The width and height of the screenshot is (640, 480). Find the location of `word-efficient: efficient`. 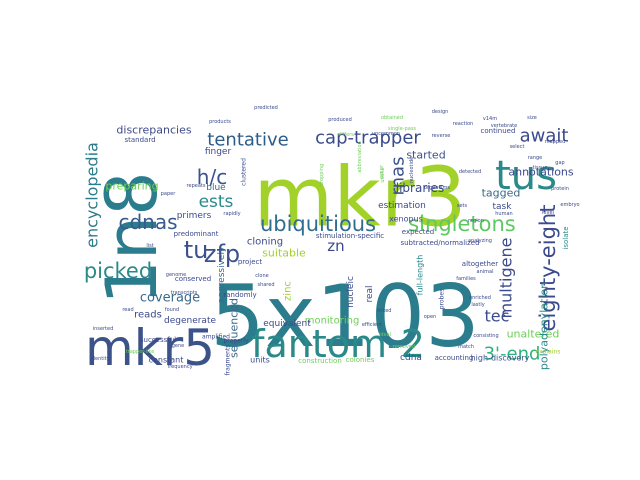

word-efficient: efficient is located at coordinates (372, 325).